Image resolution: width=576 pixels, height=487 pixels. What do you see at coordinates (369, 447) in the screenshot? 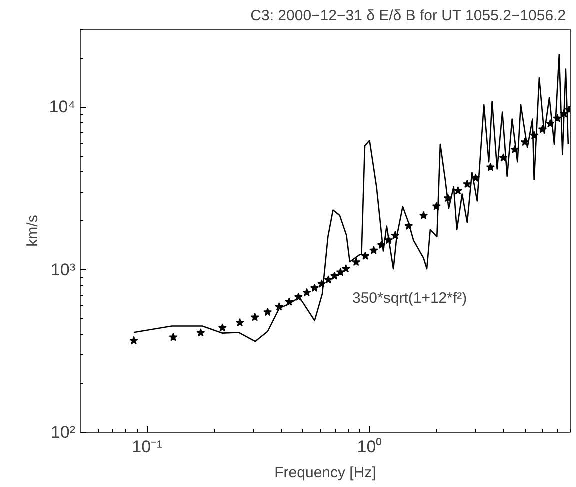
I see `x-tick-label: 10⁰` at bounding box center [369, 447].